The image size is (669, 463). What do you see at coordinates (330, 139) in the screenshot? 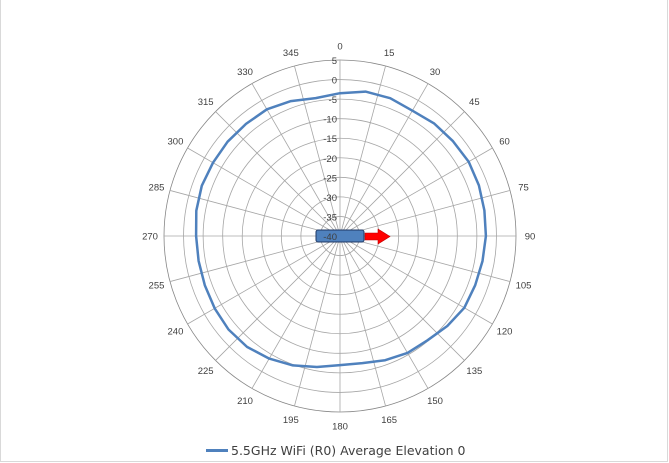
I see `radial-tick-label: -15` at bounding box center [330, 139].